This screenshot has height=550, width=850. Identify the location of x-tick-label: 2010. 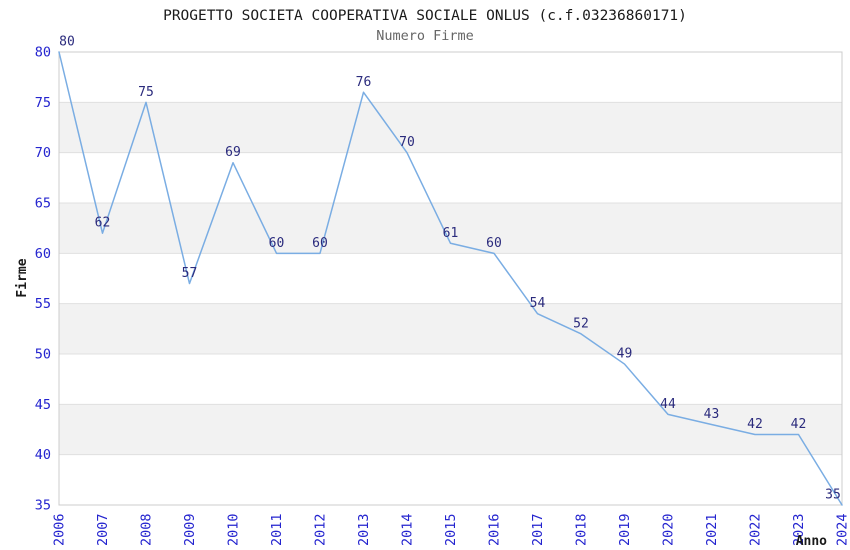
(234, 529).